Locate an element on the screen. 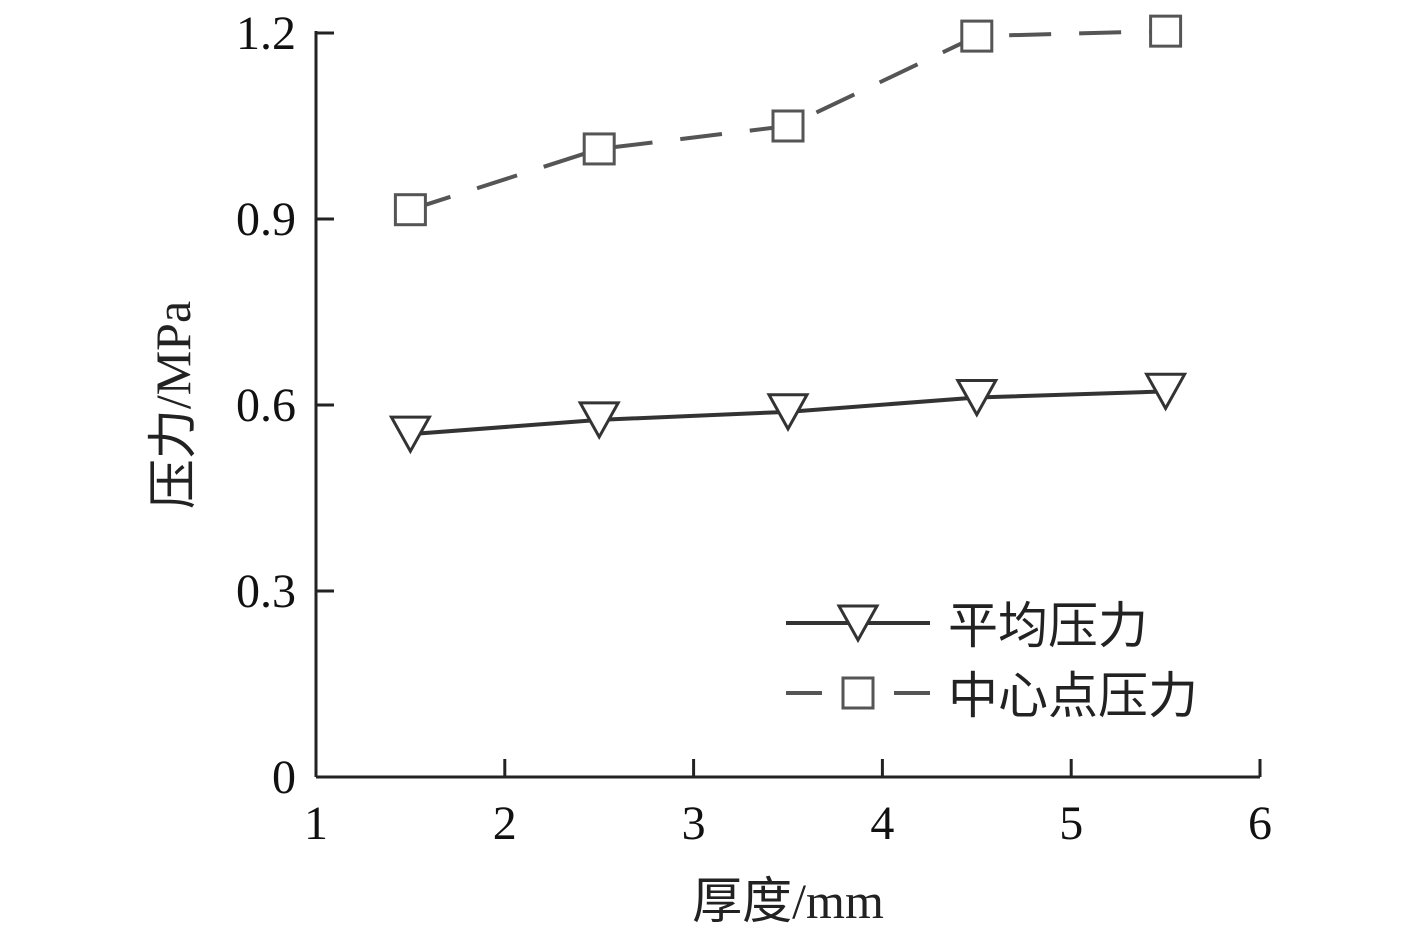  y-ticks: 0 0.3 0.6 0.9 1.2 is located at coordinates (285, 405).